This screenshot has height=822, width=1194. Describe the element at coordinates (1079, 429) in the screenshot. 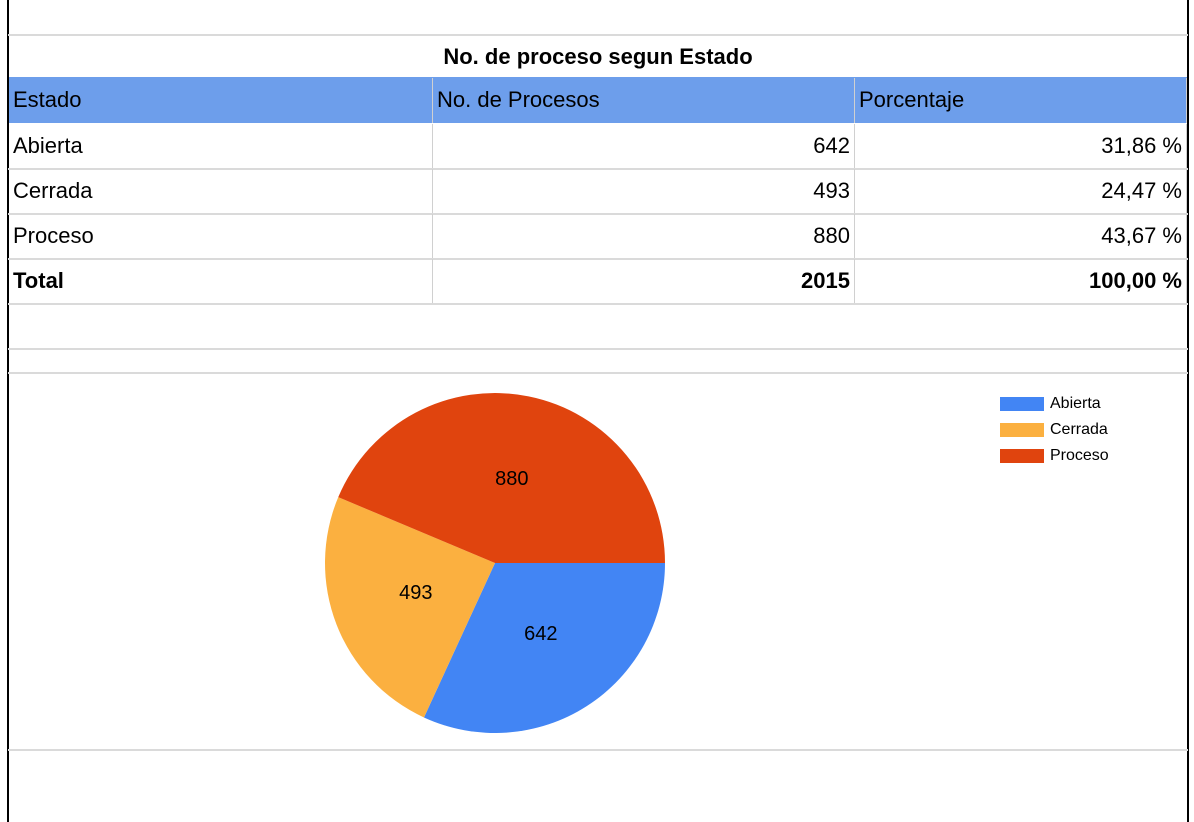

I see `legend-label: Cerrada` at that location.